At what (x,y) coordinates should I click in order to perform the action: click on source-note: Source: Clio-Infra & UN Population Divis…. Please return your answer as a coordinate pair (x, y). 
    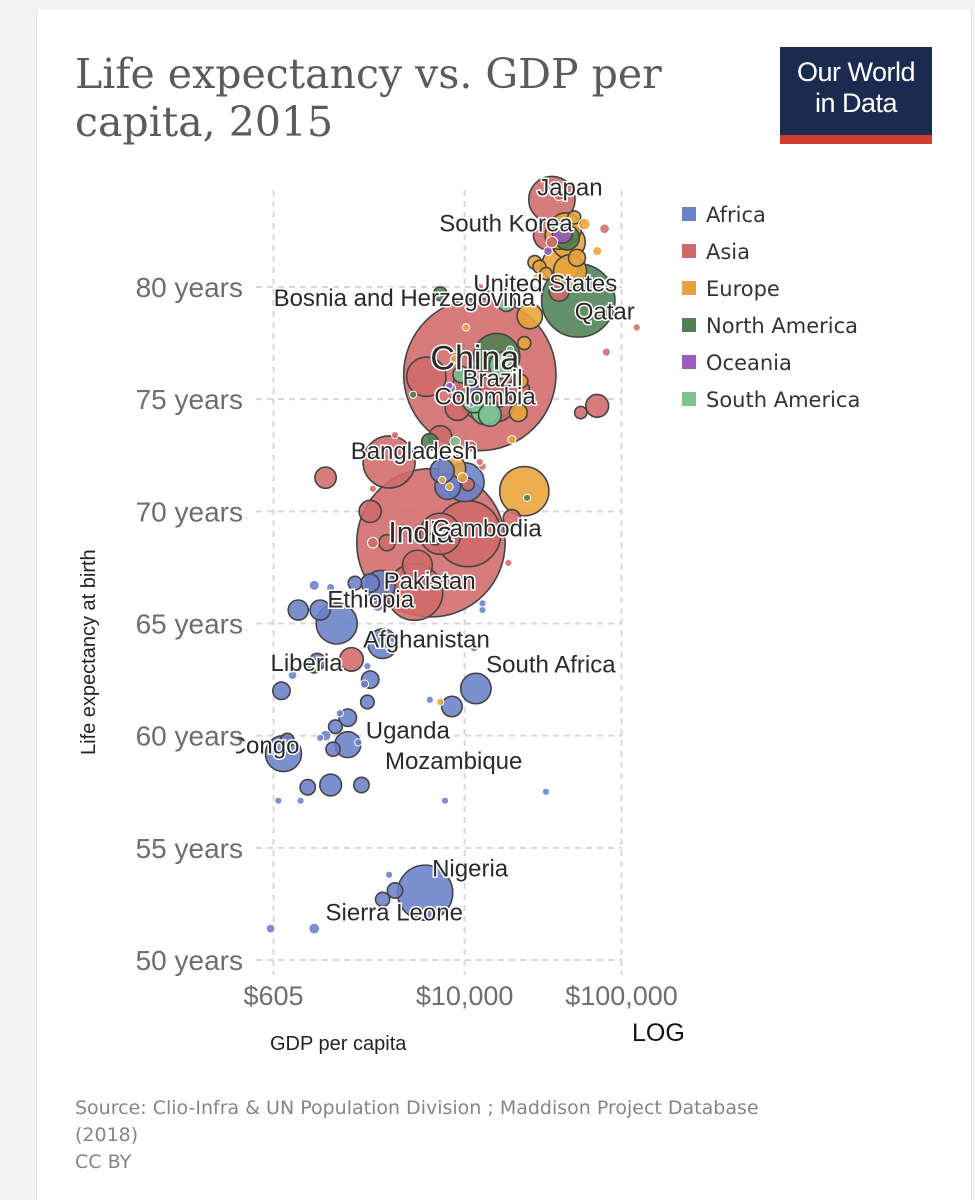
    Looking at the image, I should click on (485, 1135).